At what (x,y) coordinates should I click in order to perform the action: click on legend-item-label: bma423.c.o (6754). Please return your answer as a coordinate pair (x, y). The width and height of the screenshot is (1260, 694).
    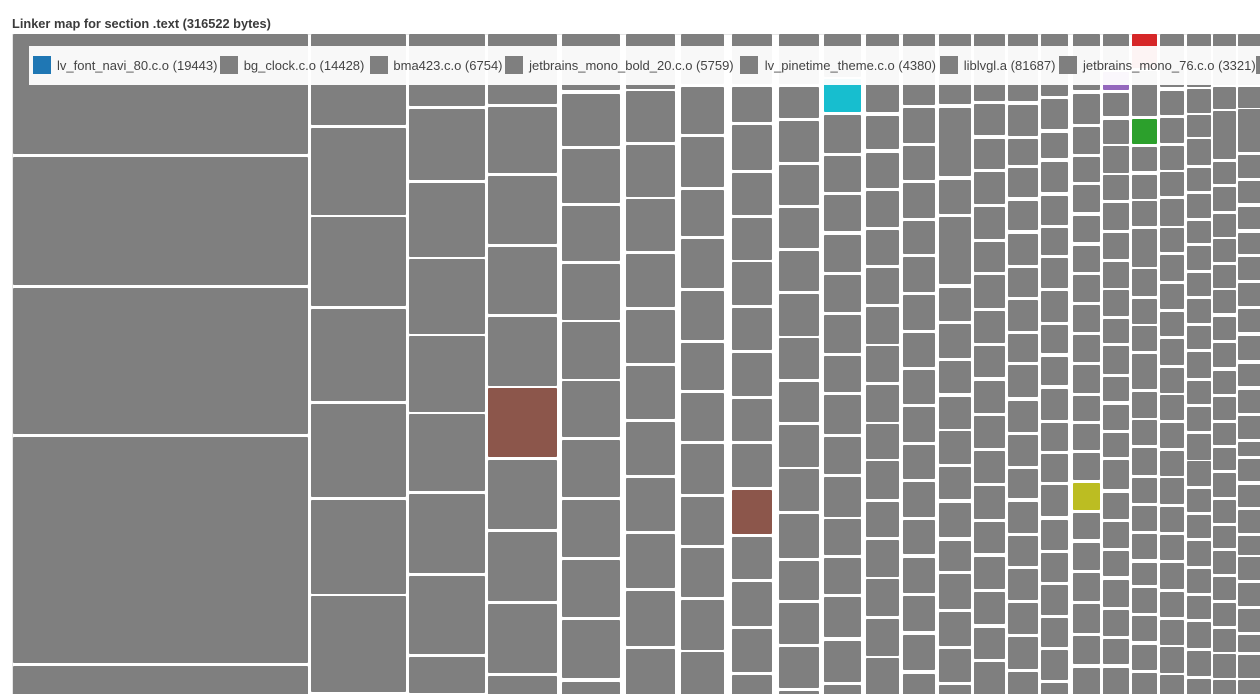
    Looking at the image, I should click on (448, 65).